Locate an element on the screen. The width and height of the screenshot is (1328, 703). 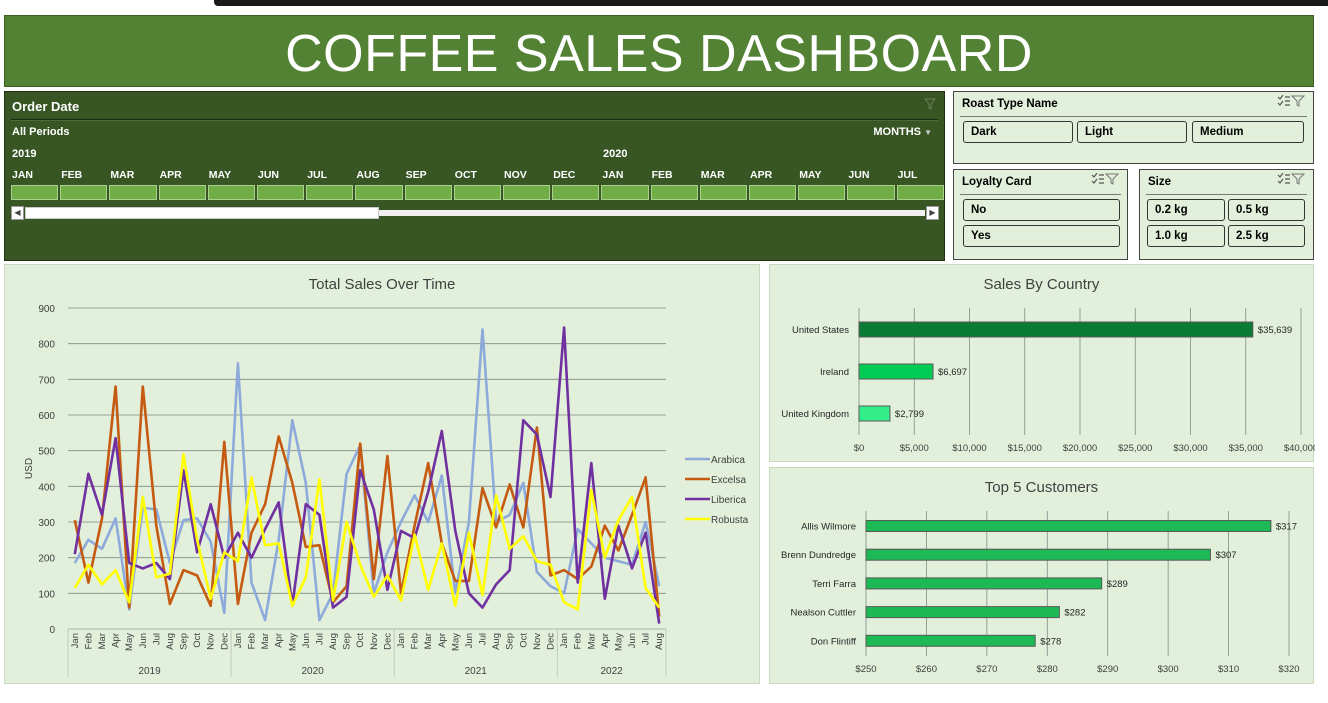
timeline-month-label: FEB is located at coordinates (662, 175).